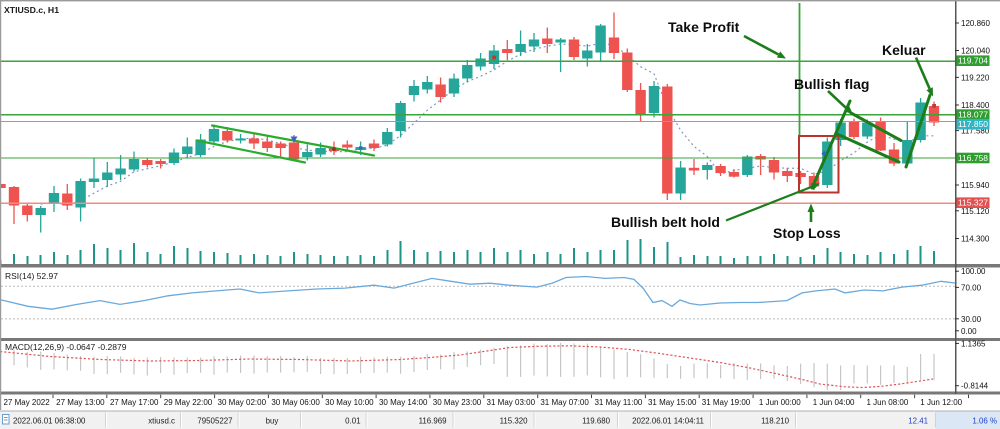 The image size is (1000, 429). What do you see at coordinates (780, 402) in the screenshot?
I see `svg-text: 1 Jun 00:00` at bounding box center [780, 402].